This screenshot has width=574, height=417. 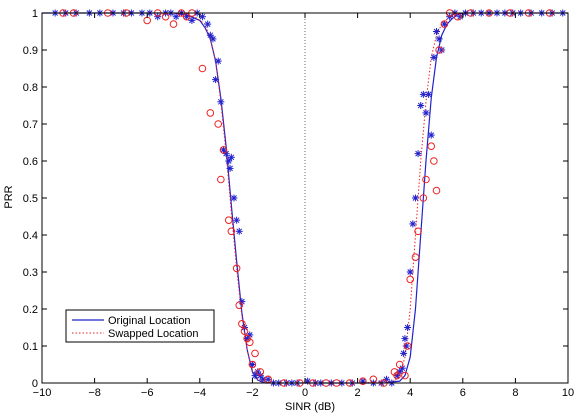 What do you see at coordinates (42, 393) in the screenshot?
I see `x-tick-label: −10` at bounding box center [42, 393].